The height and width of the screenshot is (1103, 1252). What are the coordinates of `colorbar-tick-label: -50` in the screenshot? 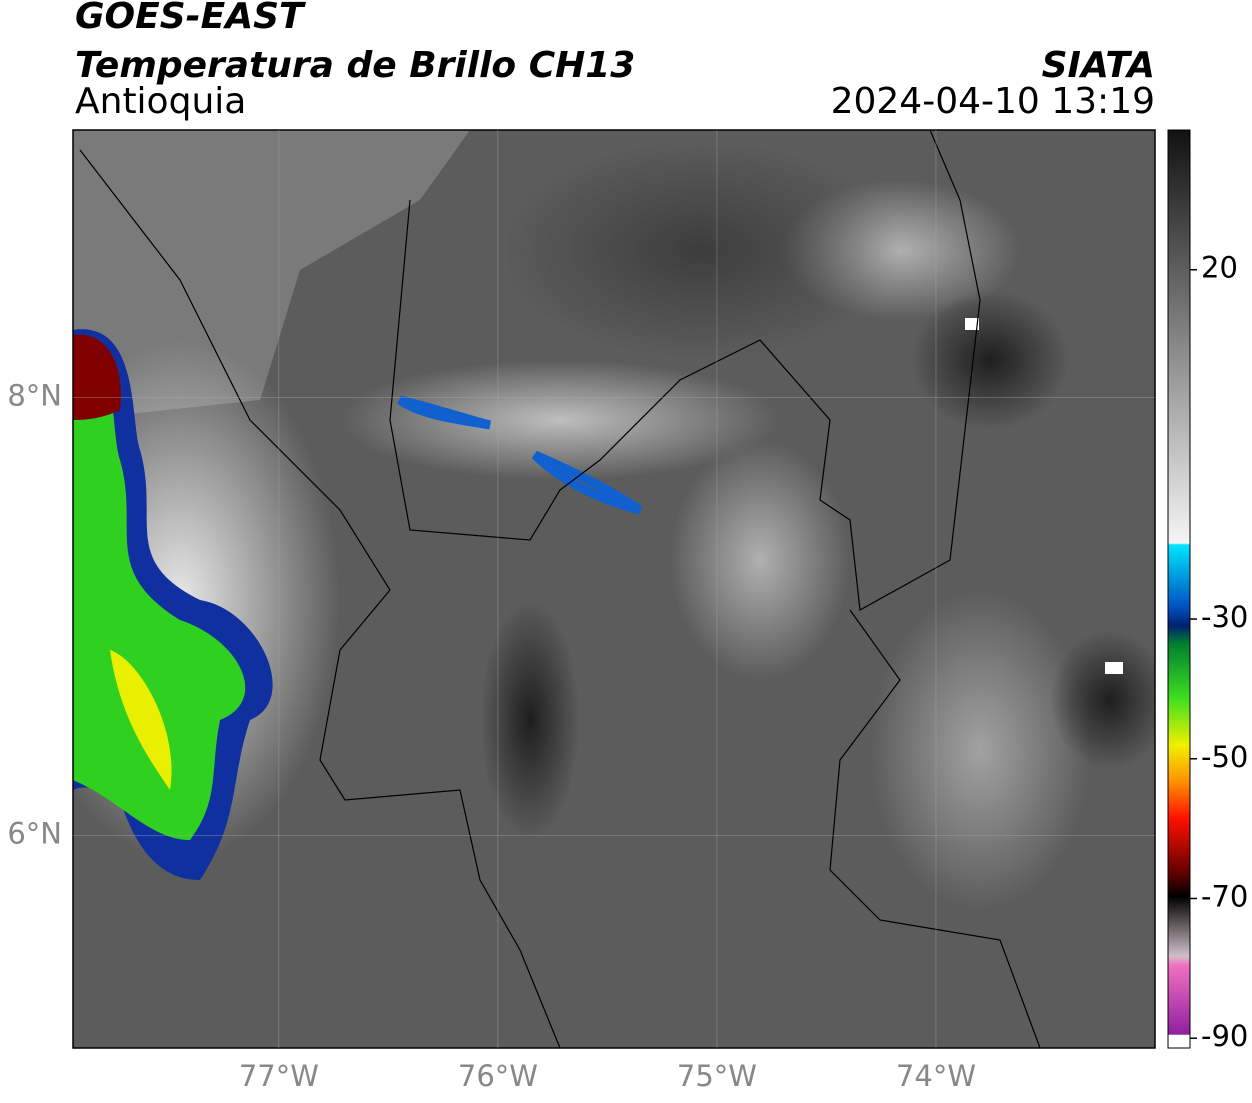 It's located at (1224, 757).